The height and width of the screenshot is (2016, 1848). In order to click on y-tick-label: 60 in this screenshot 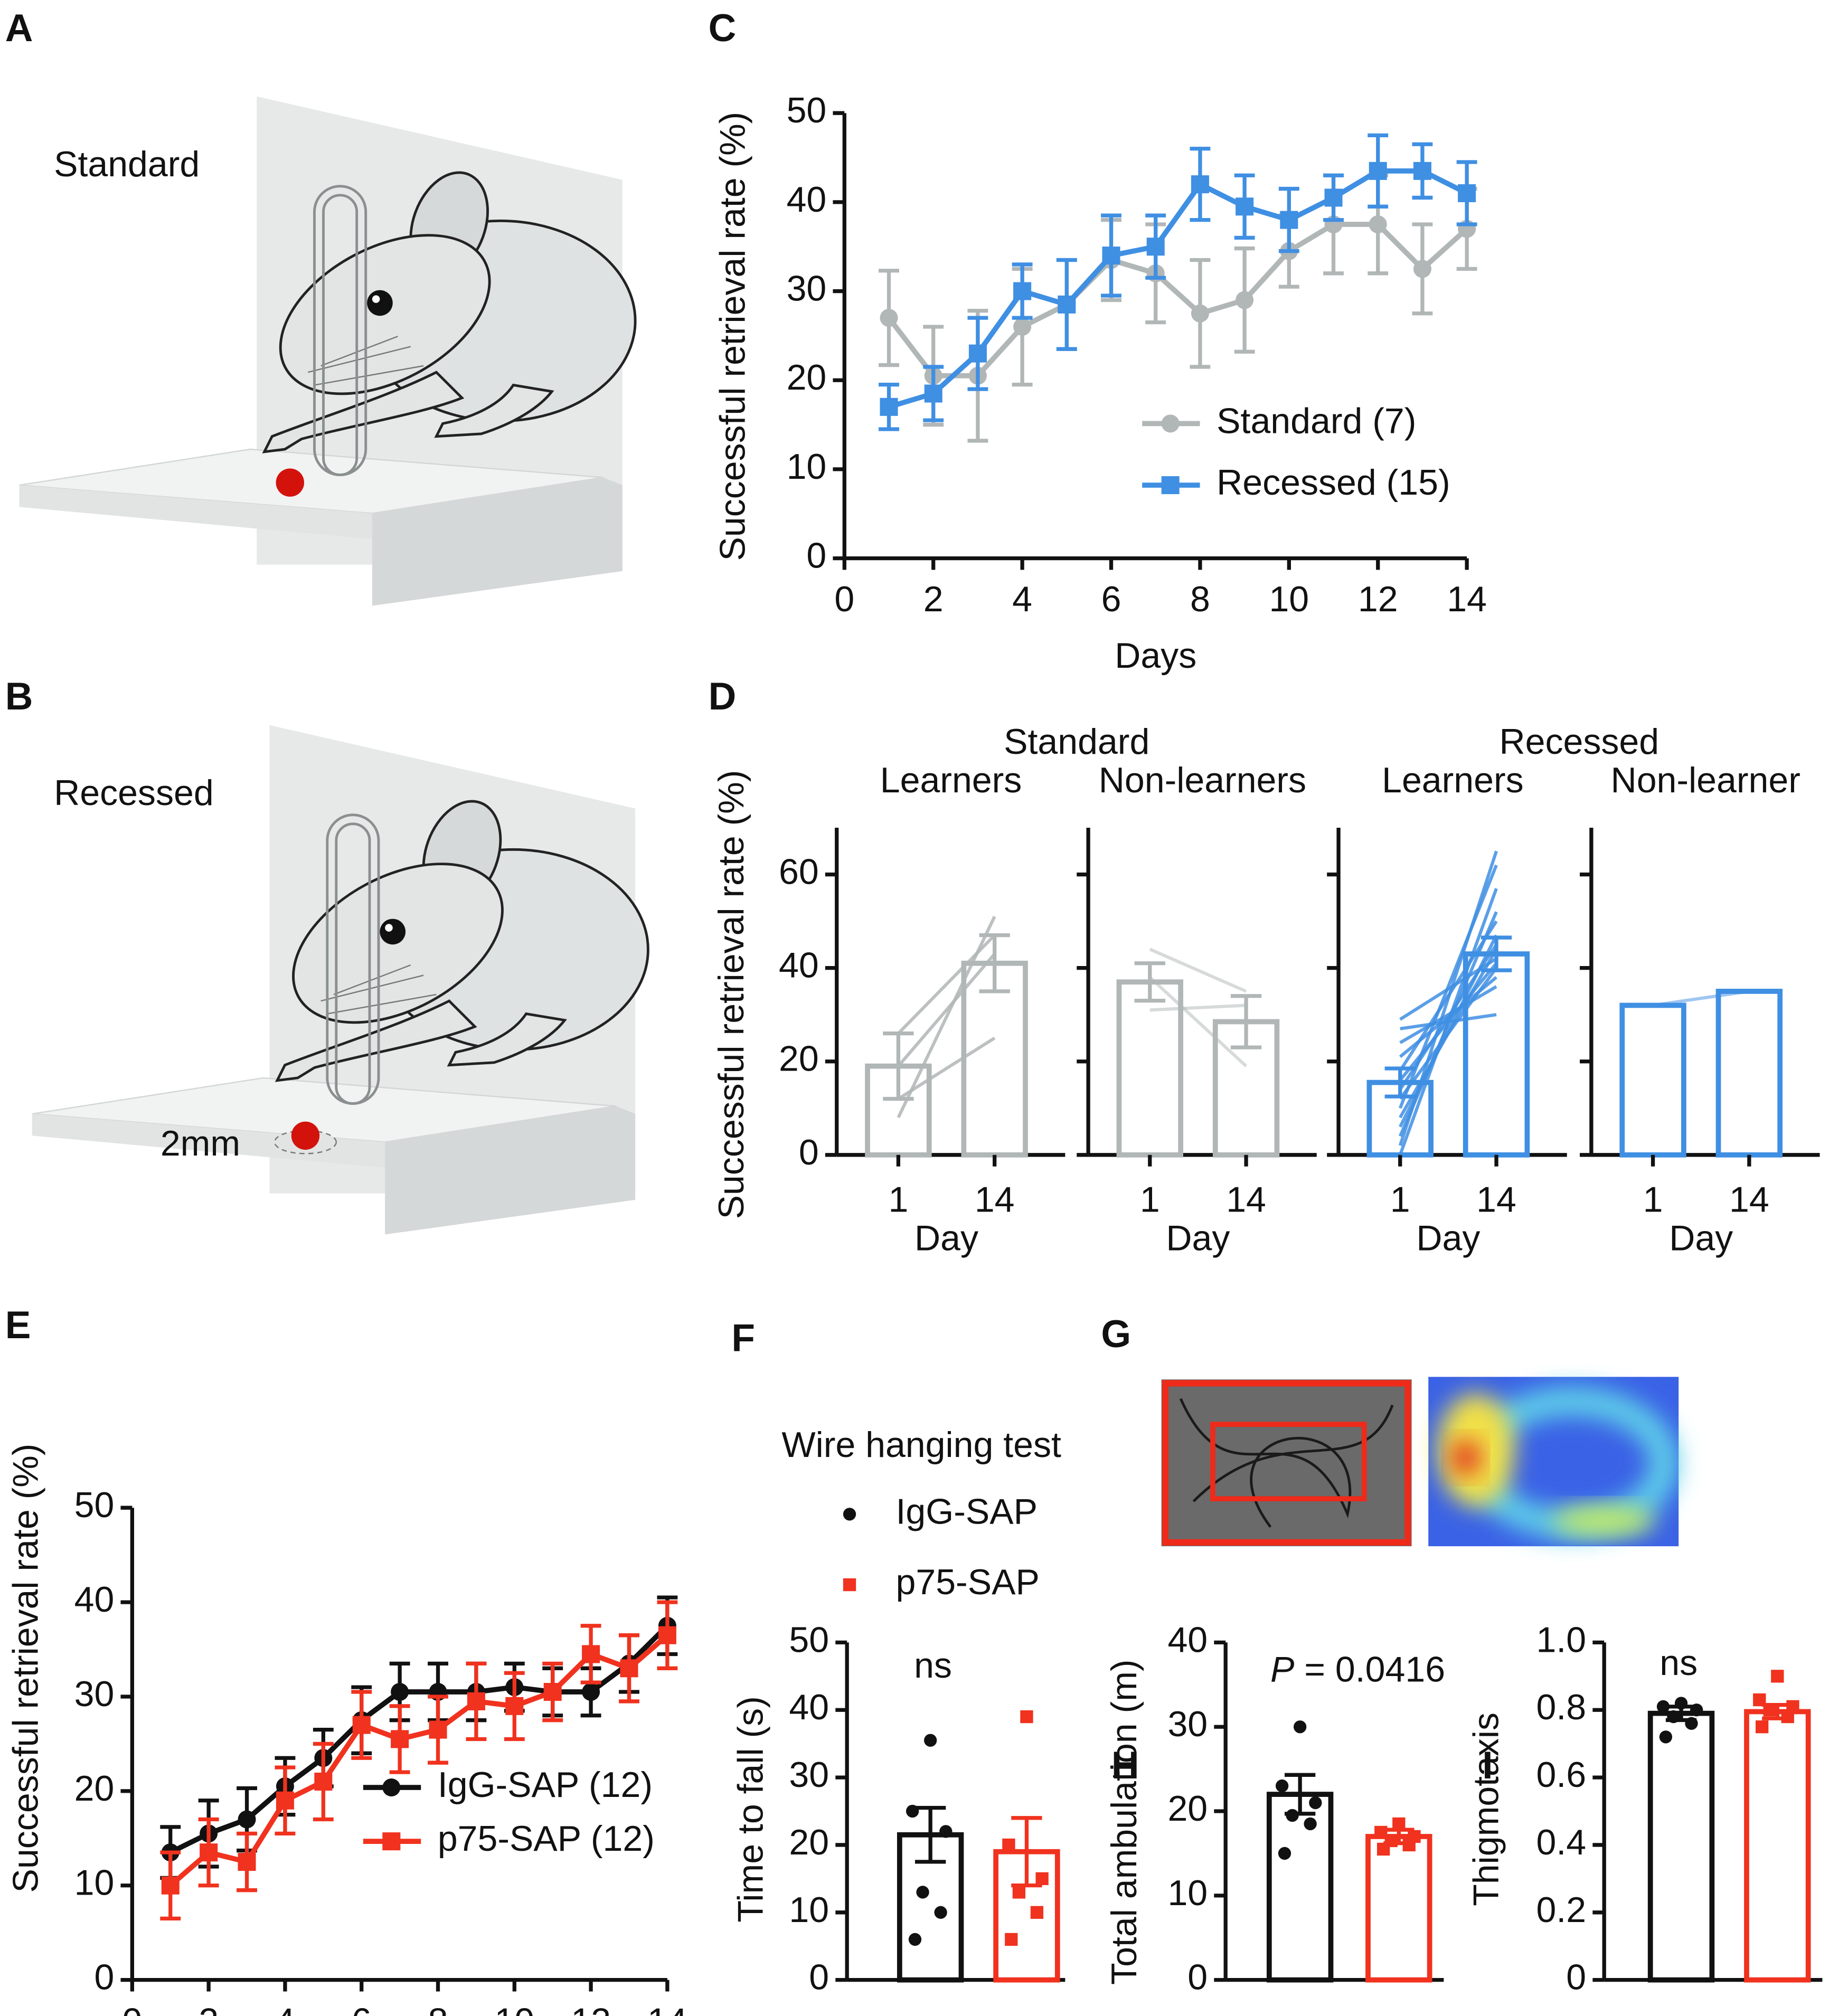, I will do `click(799, 872)`.